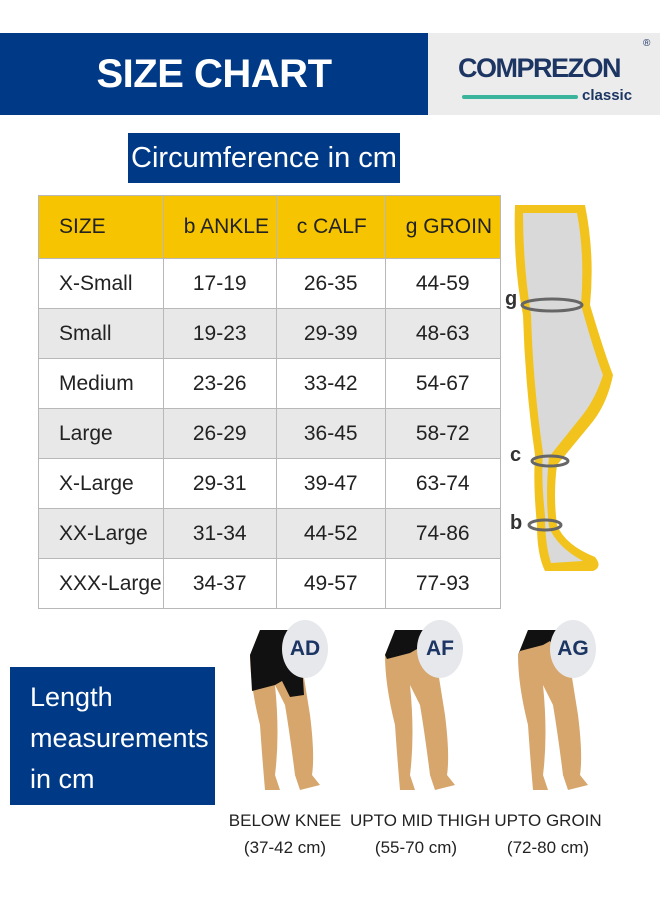  What do you see at coordinates (520, 97) in the screenshot?
I see `brand-underline` at bounding box center [520, 97].